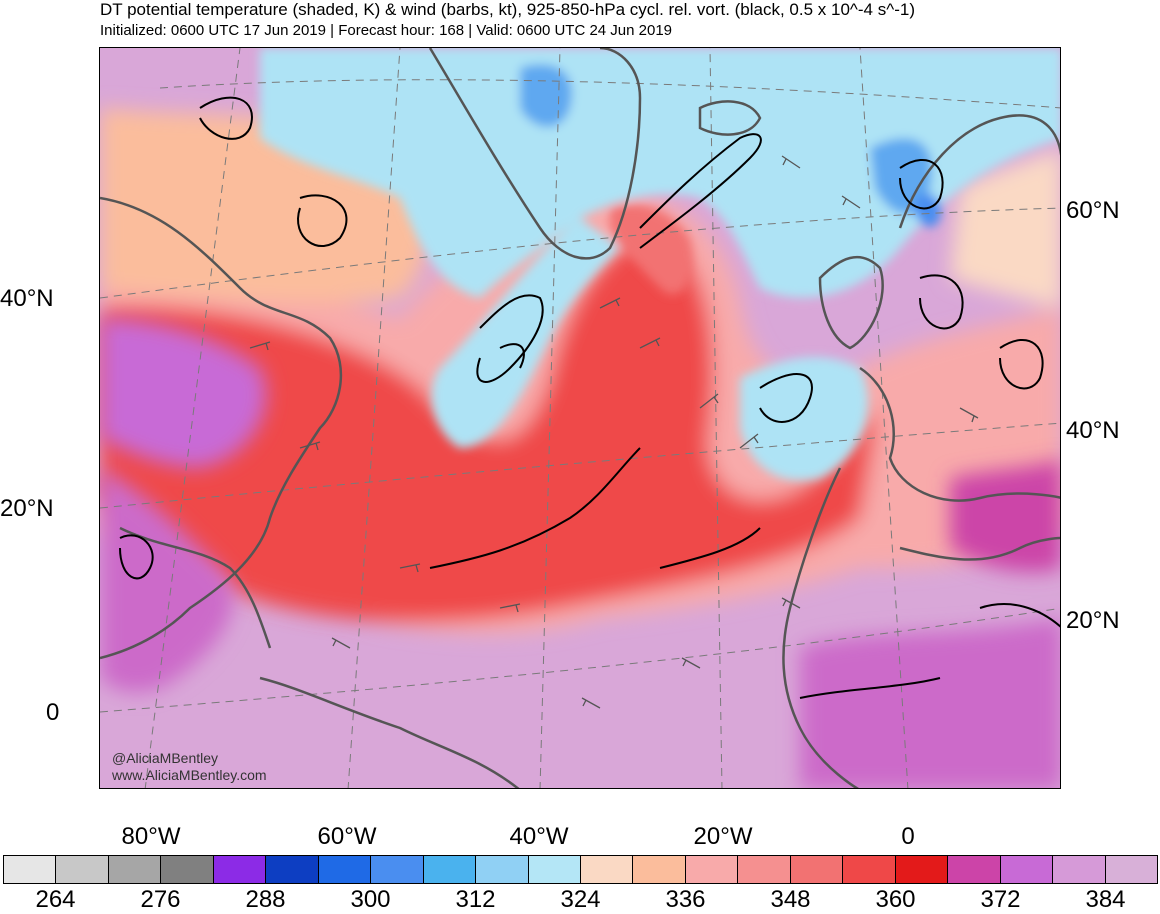 This screenshot has width=1160, height=914. Describe the element at coordinates (580, 899) in the screenshot. I see `colorbar-label: 324` at that location.